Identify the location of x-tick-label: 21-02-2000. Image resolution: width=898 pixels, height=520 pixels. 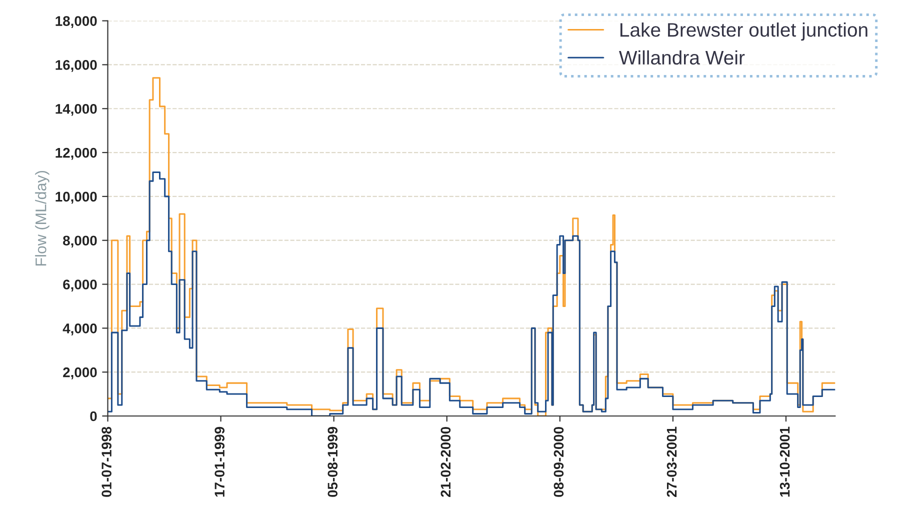
(445, 461).